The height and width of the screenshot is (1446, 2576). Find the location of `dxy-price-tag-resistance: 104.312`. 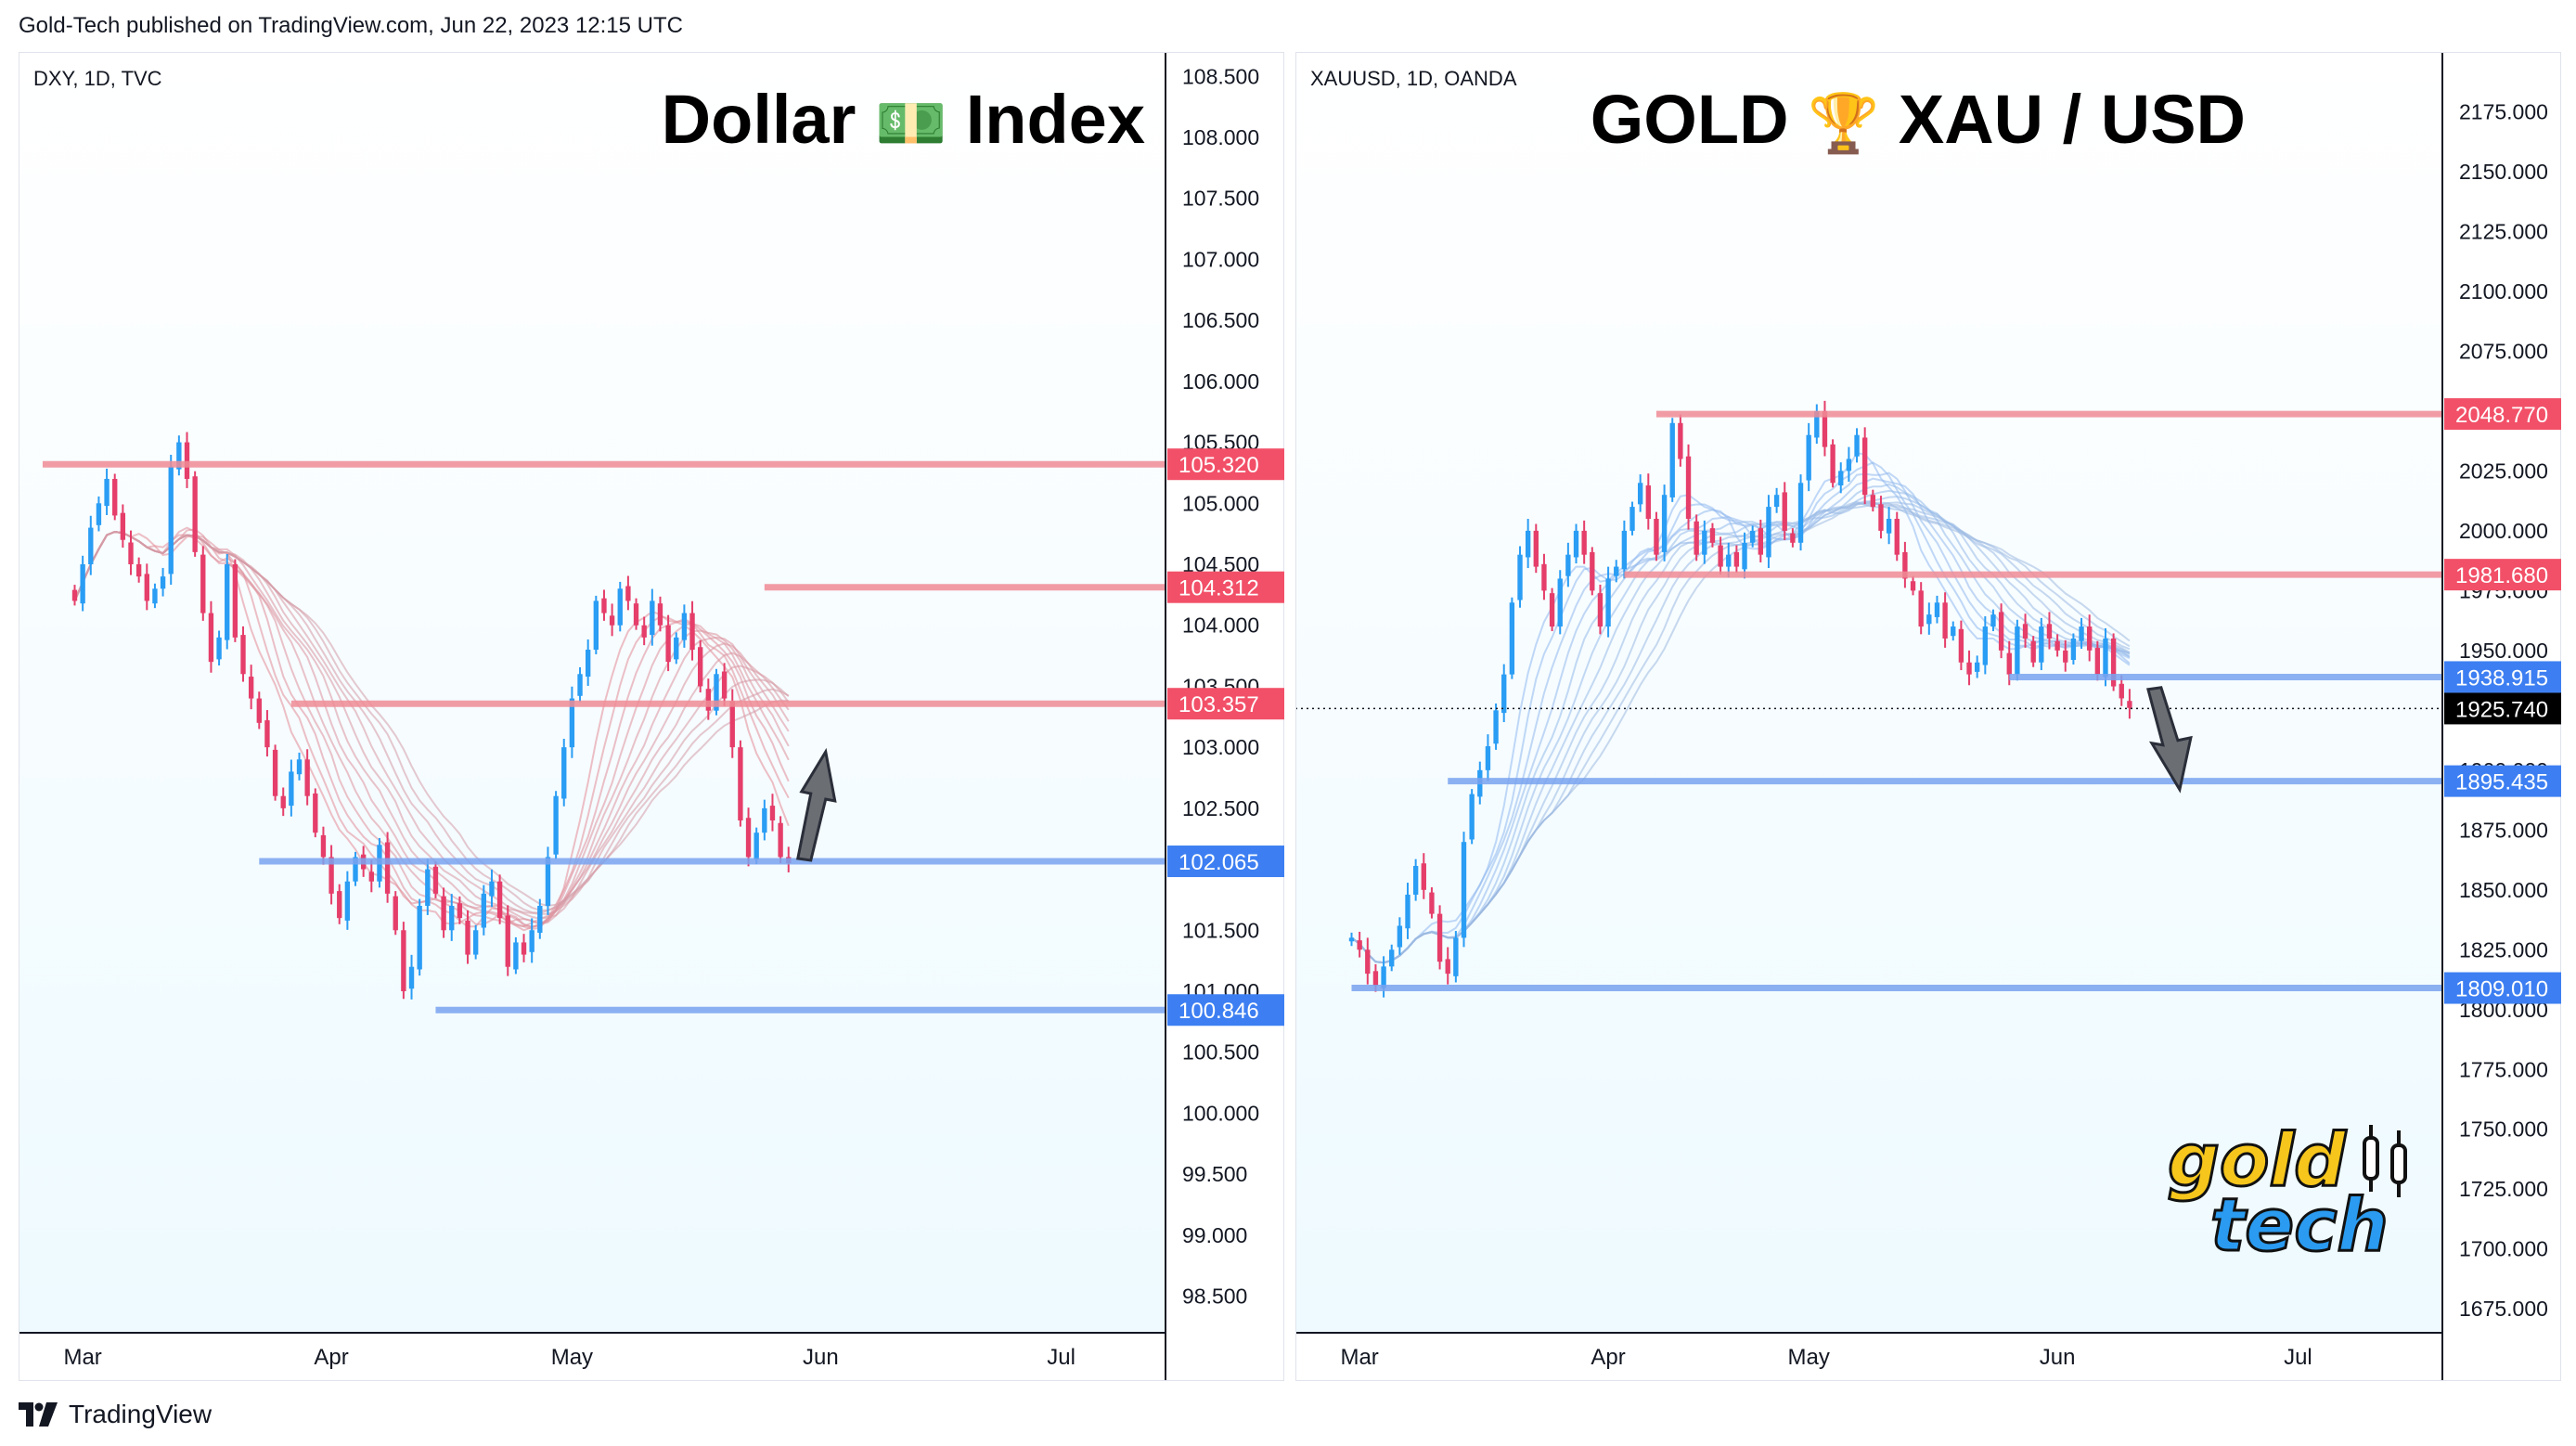

dxy-price-tag-resistance: 104.312 is located at coordinates (1225, 587).